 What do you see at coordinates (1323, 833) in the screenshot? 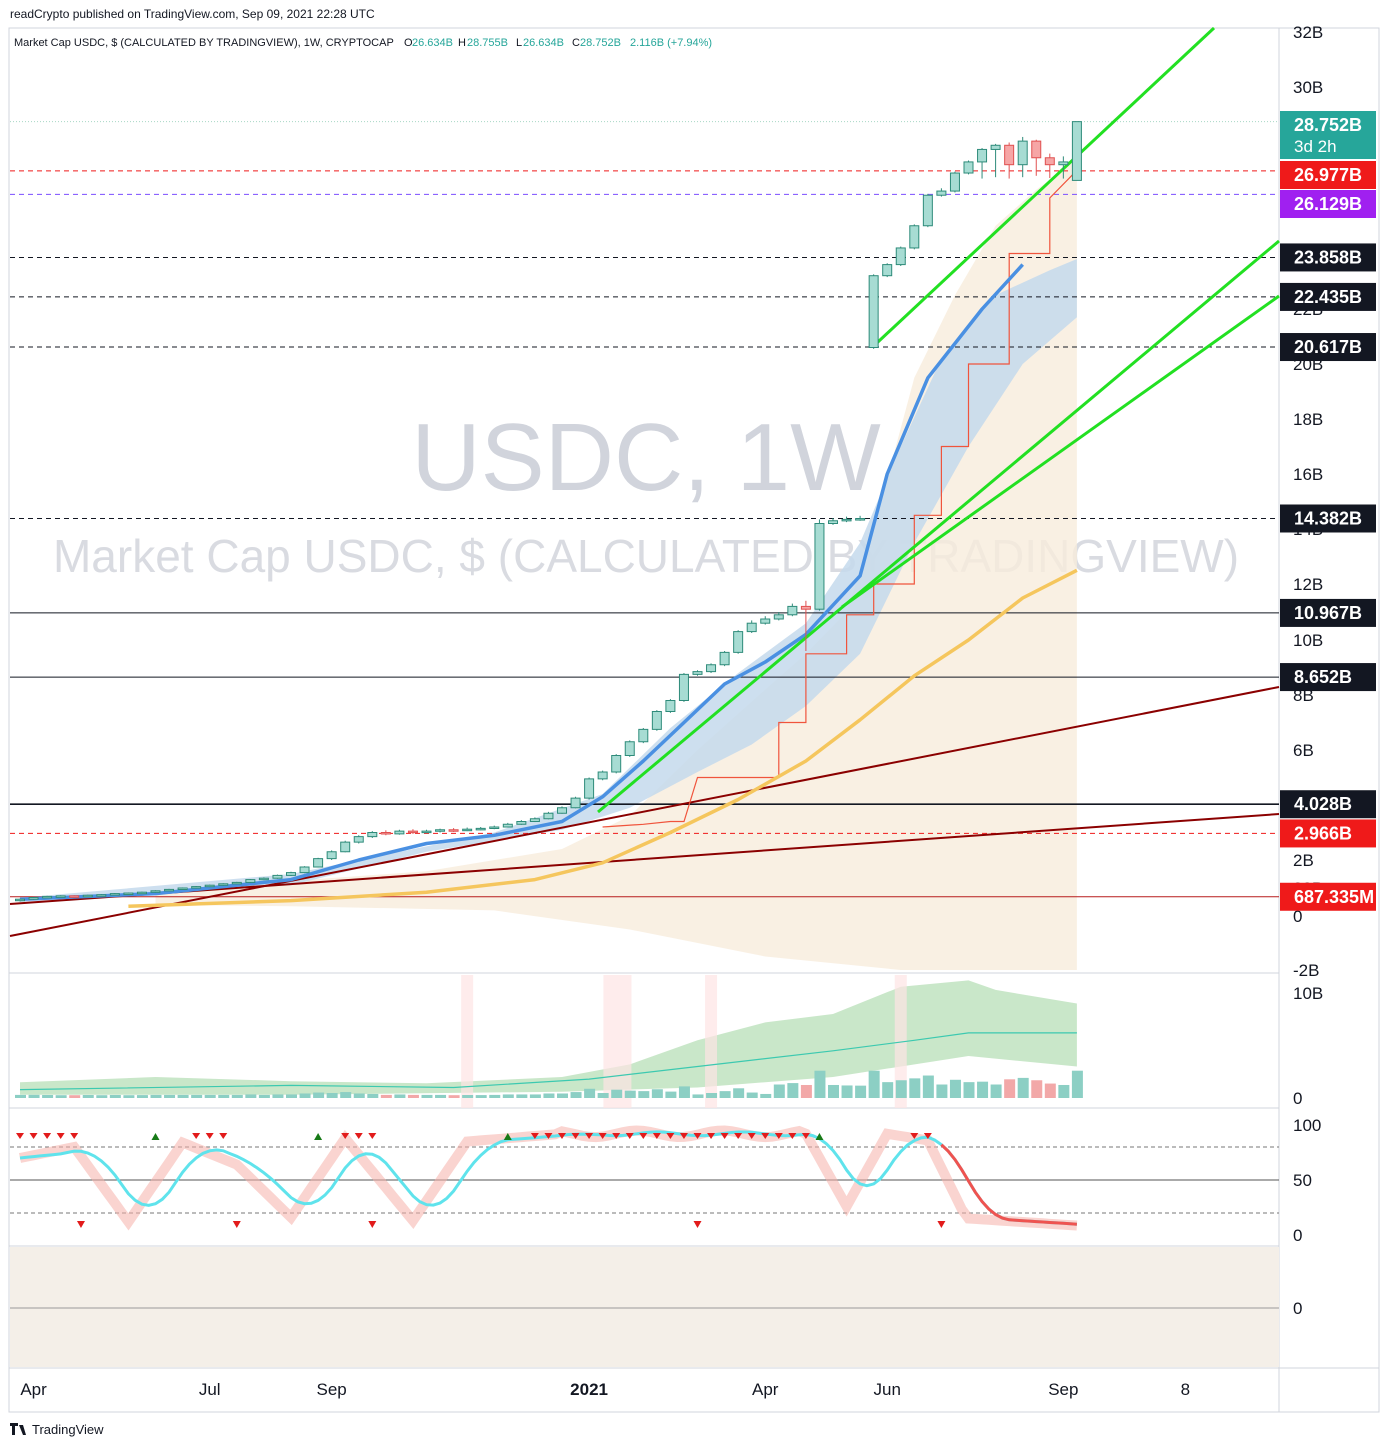
I see `price-badge-label: 2.966B` at bounding box center [1323, 833].